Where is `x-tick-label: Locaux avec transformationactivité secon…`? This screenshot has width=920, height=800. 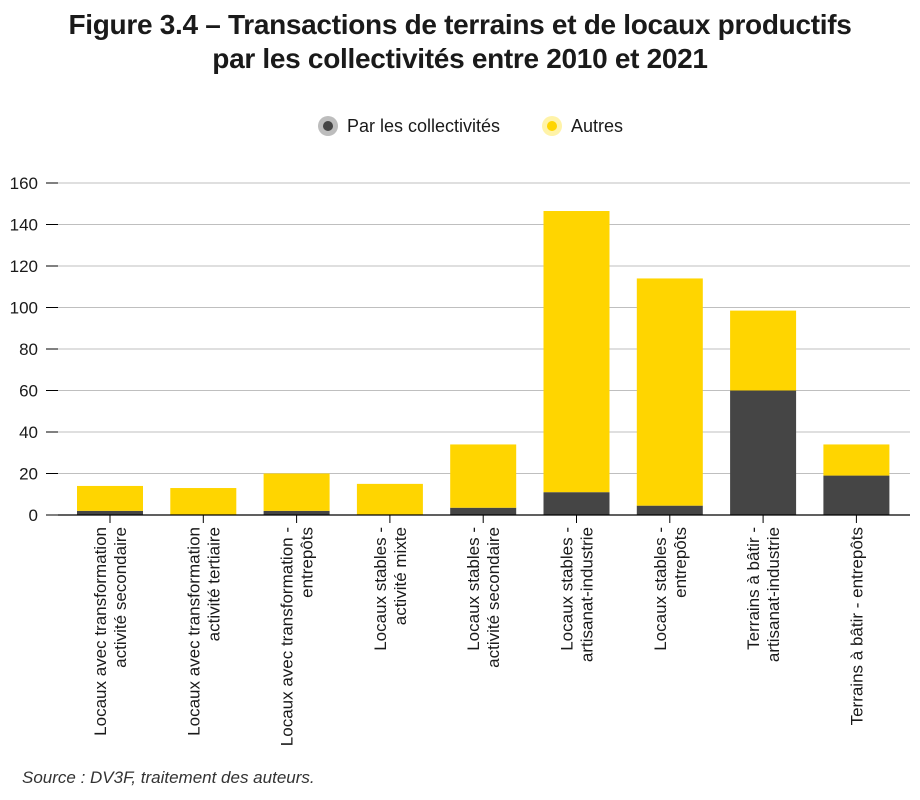
x-tick-label: Locaux avec transformationactivité secon… is located at coordinates (110, 631).